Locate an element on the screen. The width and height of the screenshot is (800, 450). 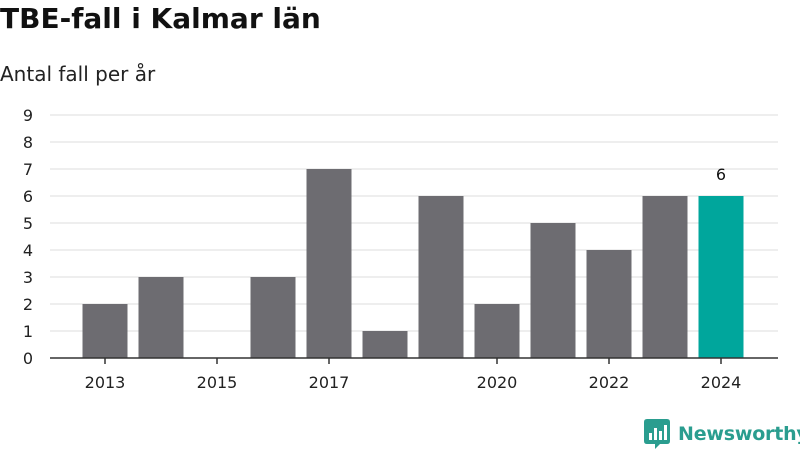
bar-2020 is located at coordinates (497, 331).